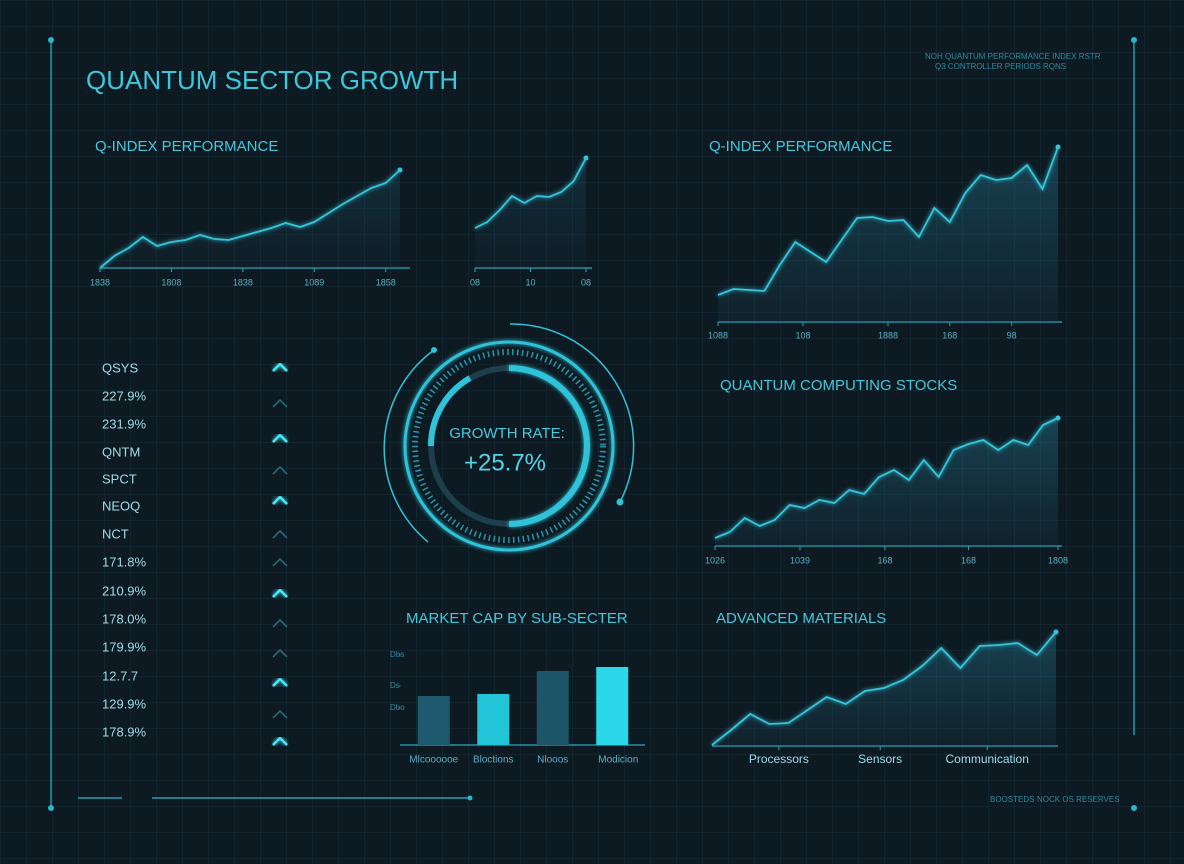  I want to click on ticker-text: QNTM, so click(121, 451).